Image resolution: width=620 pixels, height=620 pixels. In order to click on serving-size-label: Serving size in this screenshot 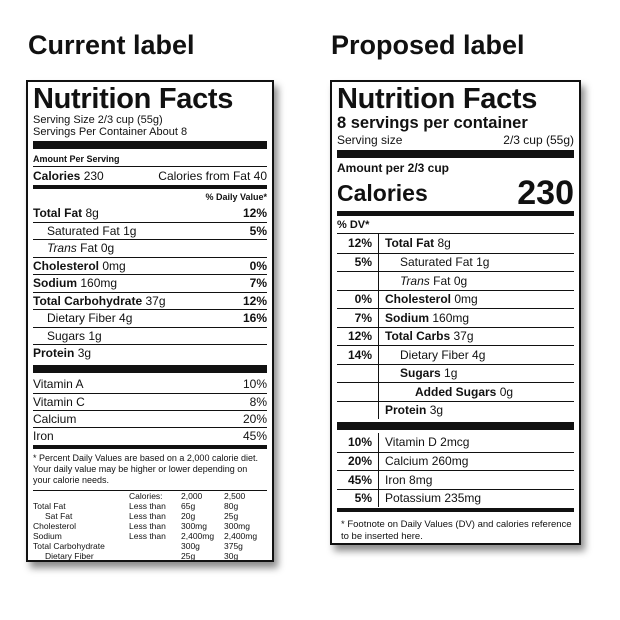, I will do `click(370, 139)`.